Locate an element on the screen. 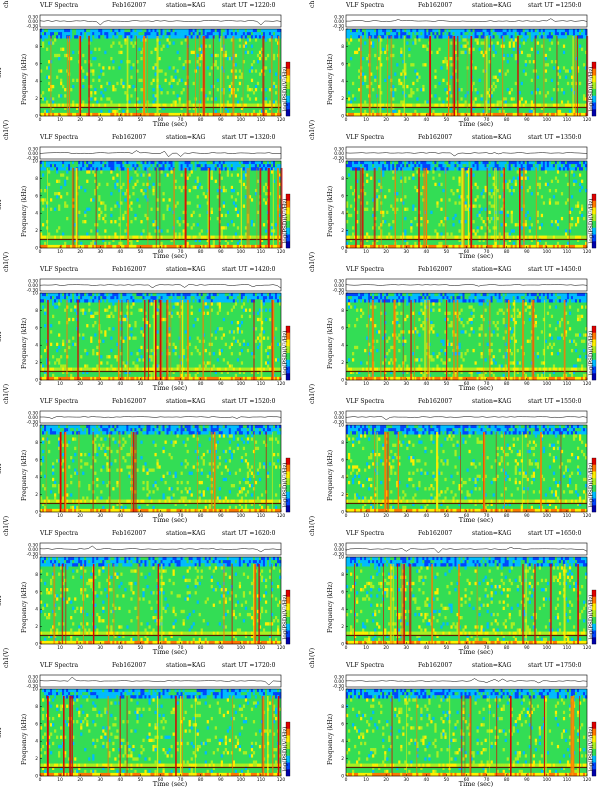 The image size is (612, 792). y-axis-label: Frequency (kHz) is located at coordinates (331, 79).